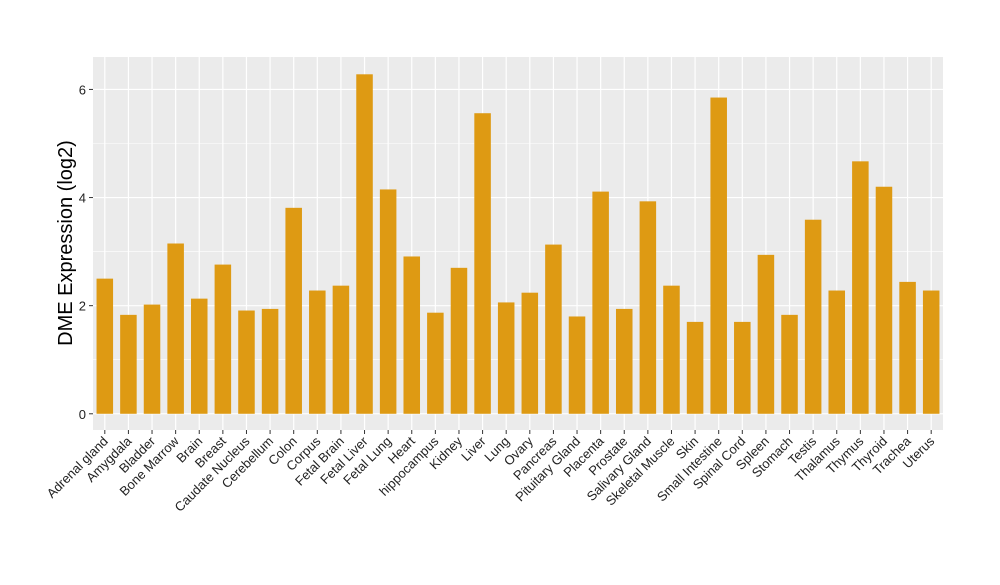  Describe the element at coordinates (860, 287) in the screenshot. I see `bar-thymus` at that location.